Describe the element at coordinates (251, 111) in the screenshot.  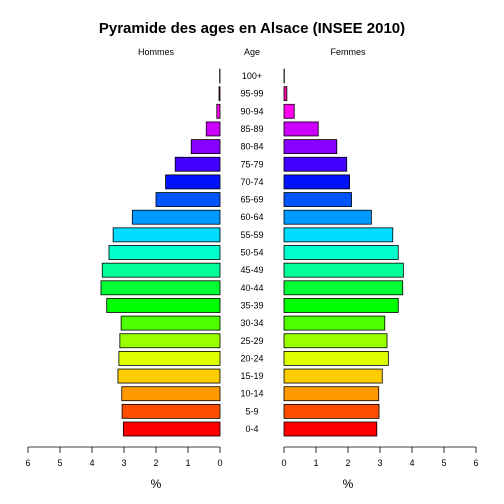
I see `age-label-90-94: 90-94` at that location.